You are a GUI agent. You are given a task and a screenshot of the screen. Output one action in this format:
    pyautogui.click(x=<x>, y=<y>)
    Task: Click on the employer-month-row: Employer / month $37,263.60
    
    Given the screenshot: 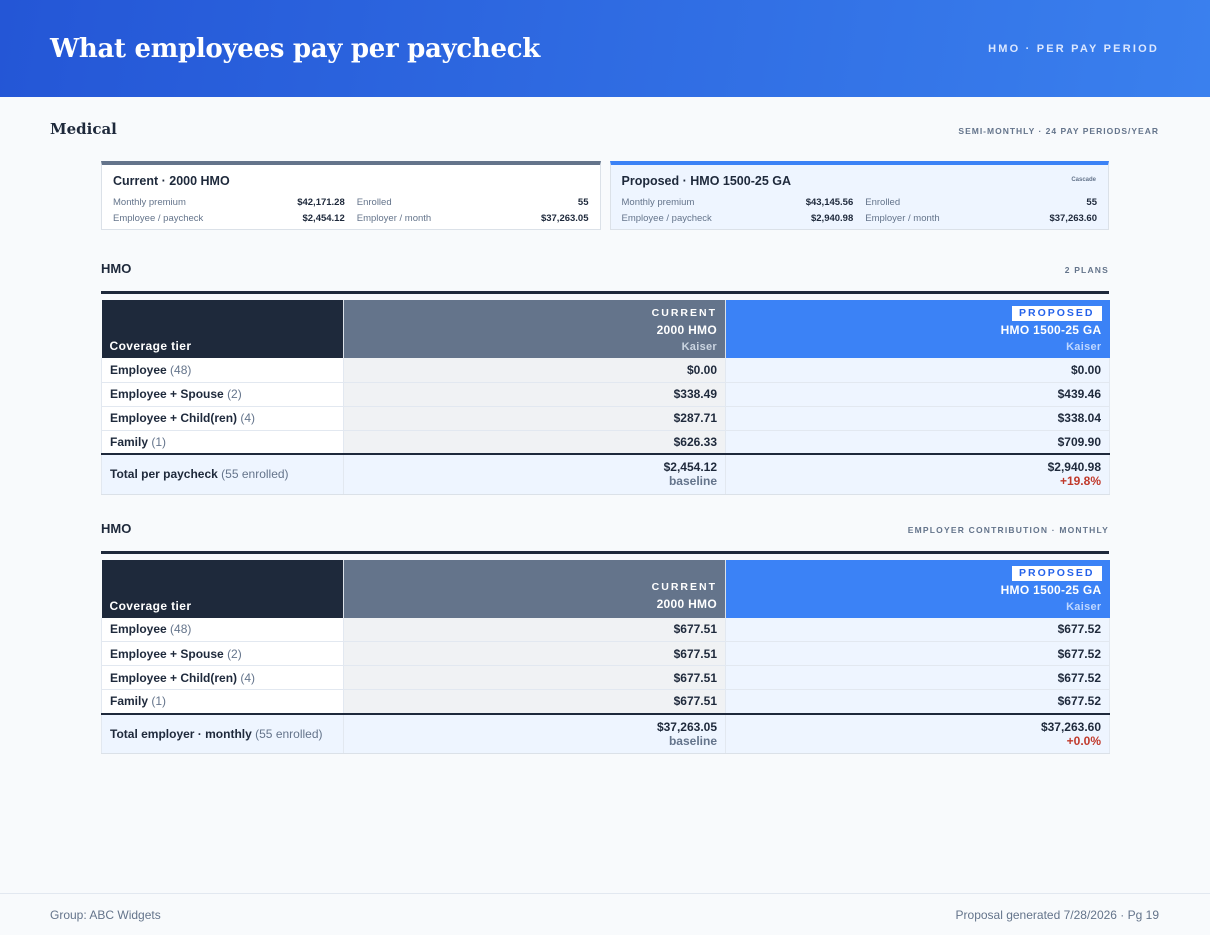 What is the action you would take?
    pyautogui.click(x=981, y=219)
    